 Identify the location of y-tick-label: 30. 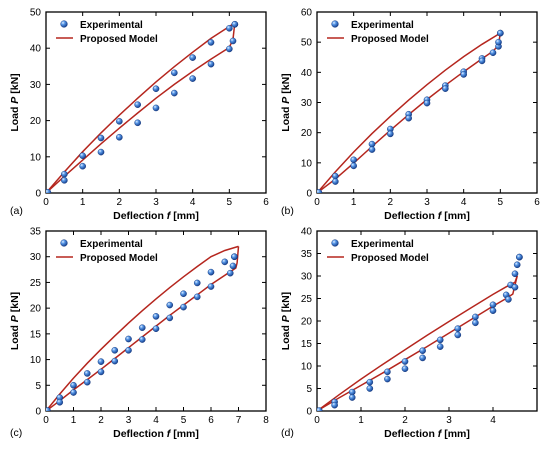
(307, 277).